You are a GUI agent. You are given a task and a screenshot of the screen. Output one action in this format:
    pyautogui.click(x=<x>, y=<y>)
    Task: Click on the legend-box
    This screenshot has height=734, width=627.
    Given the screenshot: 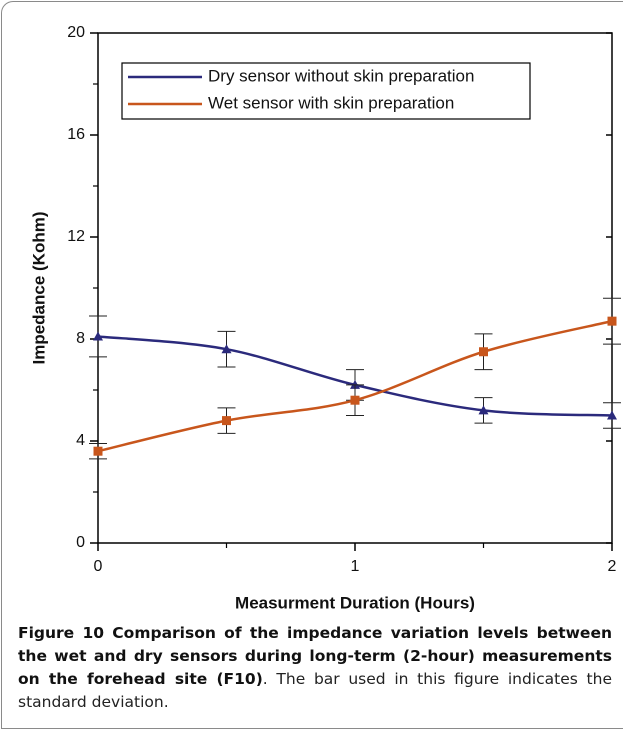 What is the action you would take?
    pyautogui.click(x=326, y=91)
    